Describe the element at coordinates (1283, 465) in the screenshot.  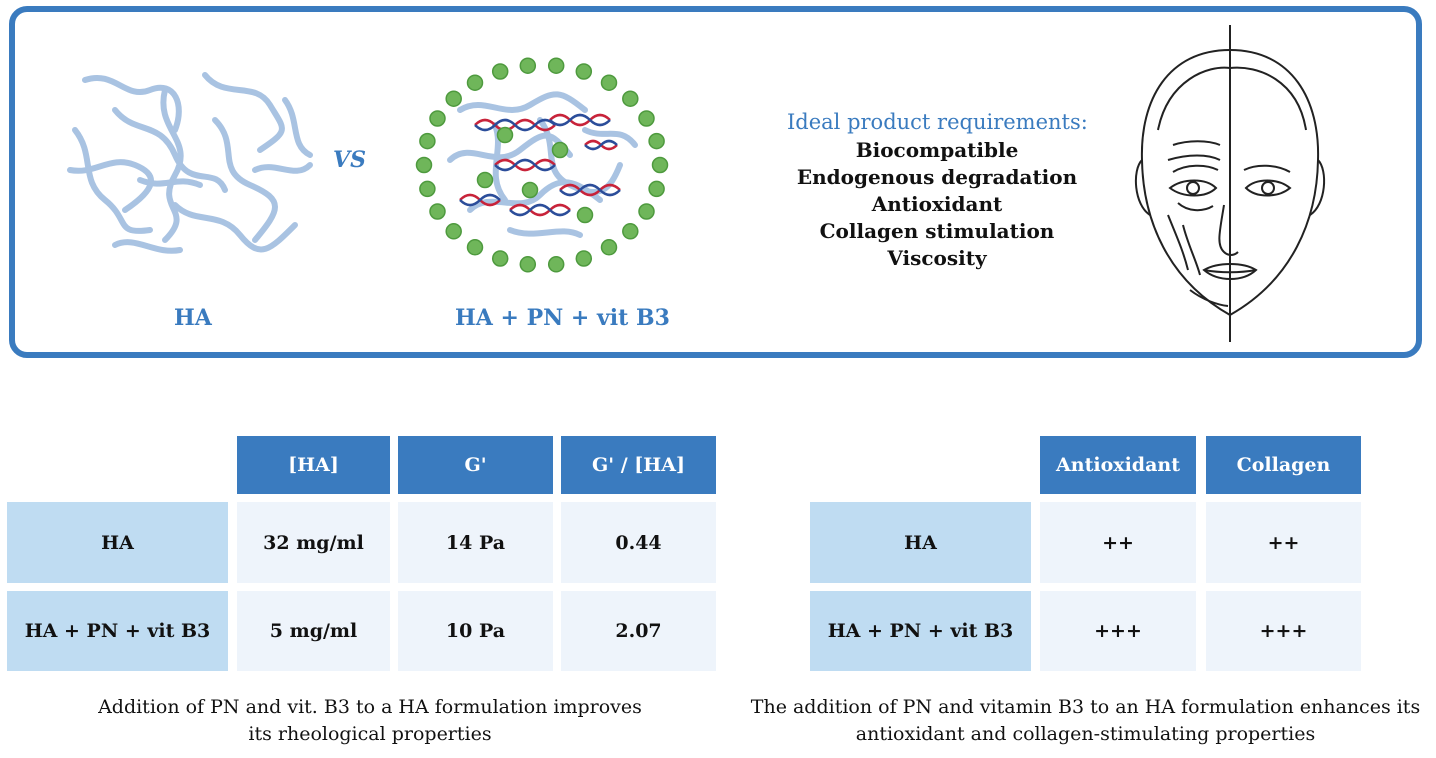
I see `column-header-collagen: Collagen` at that location.